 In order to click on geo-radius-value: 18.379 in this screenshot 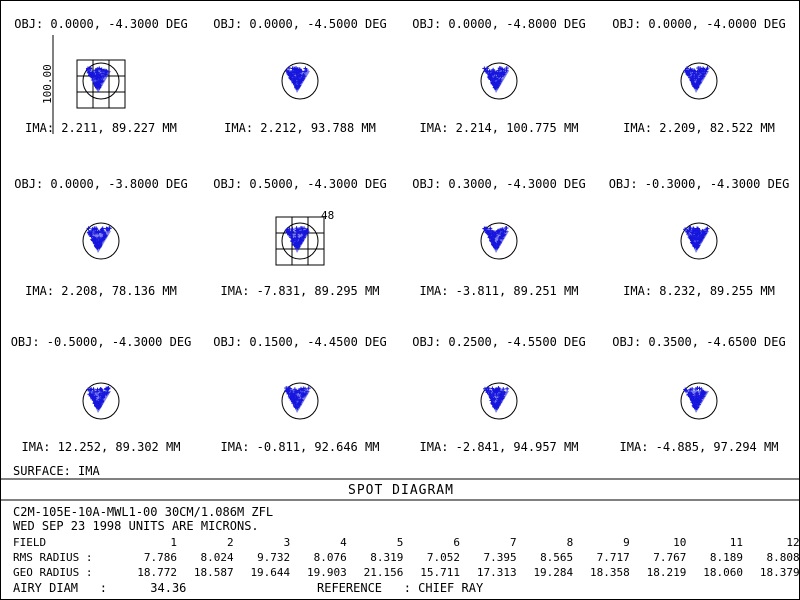, I will do `click(779, 572)`.